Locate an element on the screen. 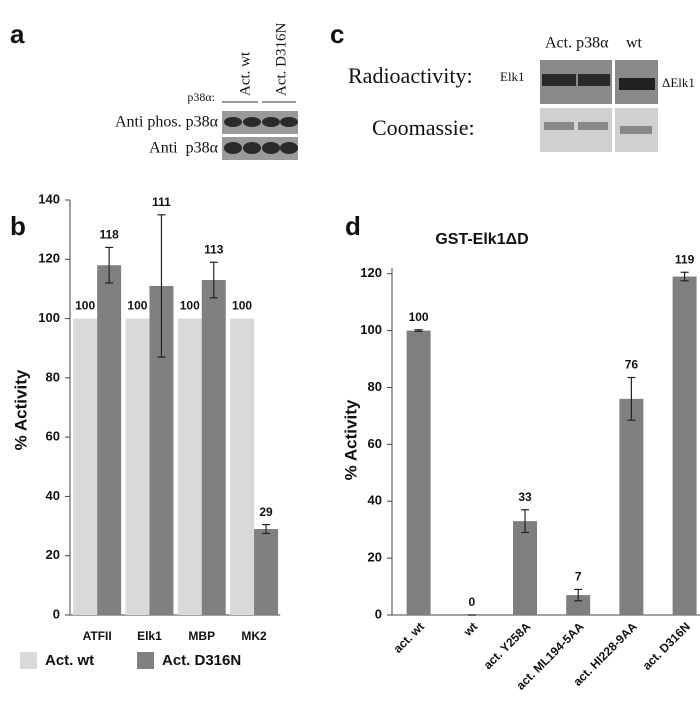 This screenshot has width=700, height=718. data-label: 111 is located at coordinates (161, 202).